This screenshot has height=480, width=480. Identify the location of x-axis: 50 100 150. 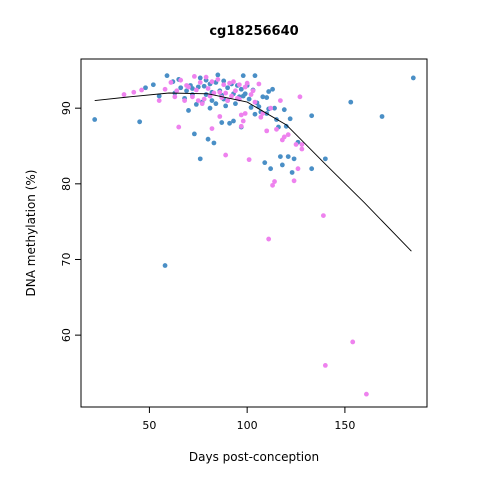
(248, 419).